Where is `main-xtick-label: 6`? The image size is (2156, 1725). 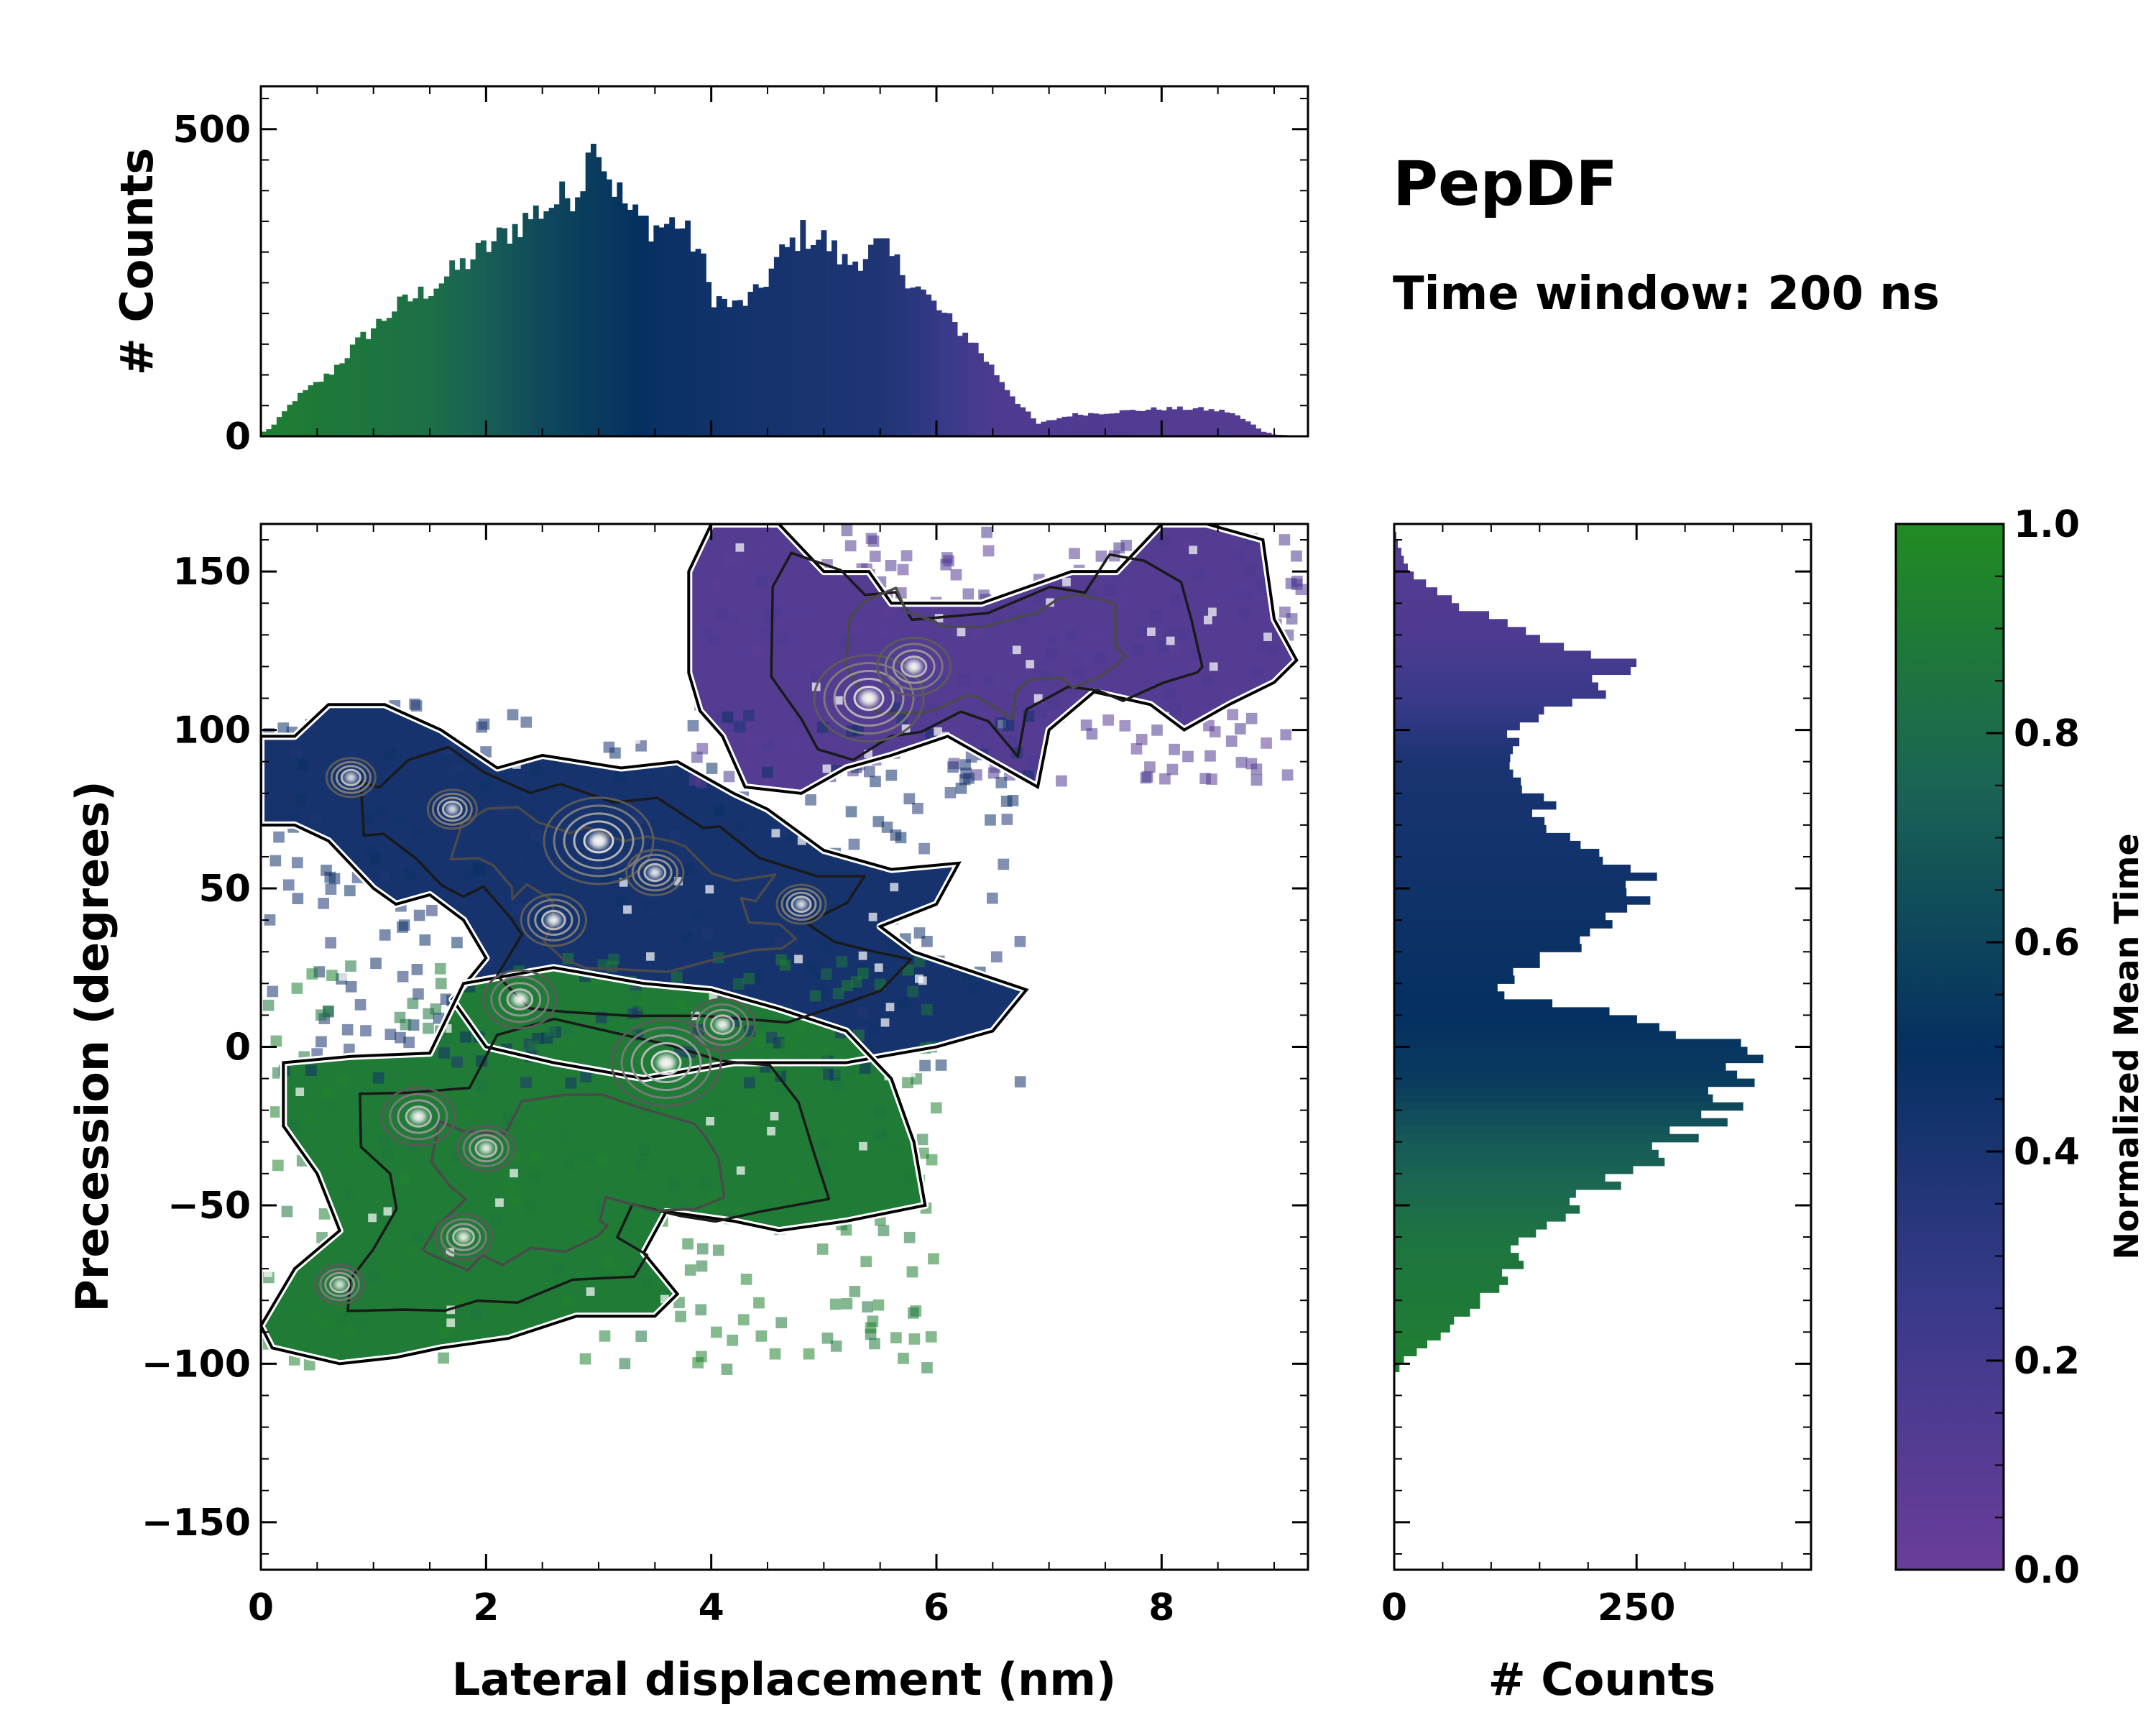
main-xtick-label: 6 is located at coordinates (936, 1607).